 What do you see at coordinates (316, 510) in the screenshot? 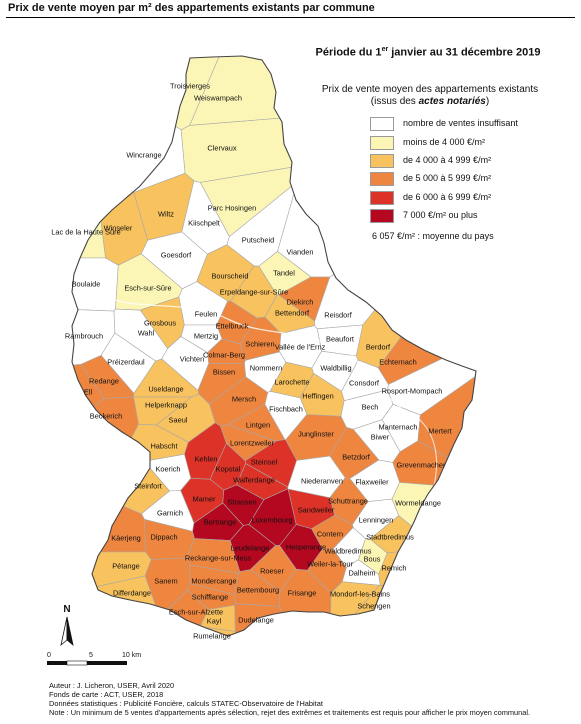
I see `commune-label: Sandweiler` at bounding box center [316, 510].